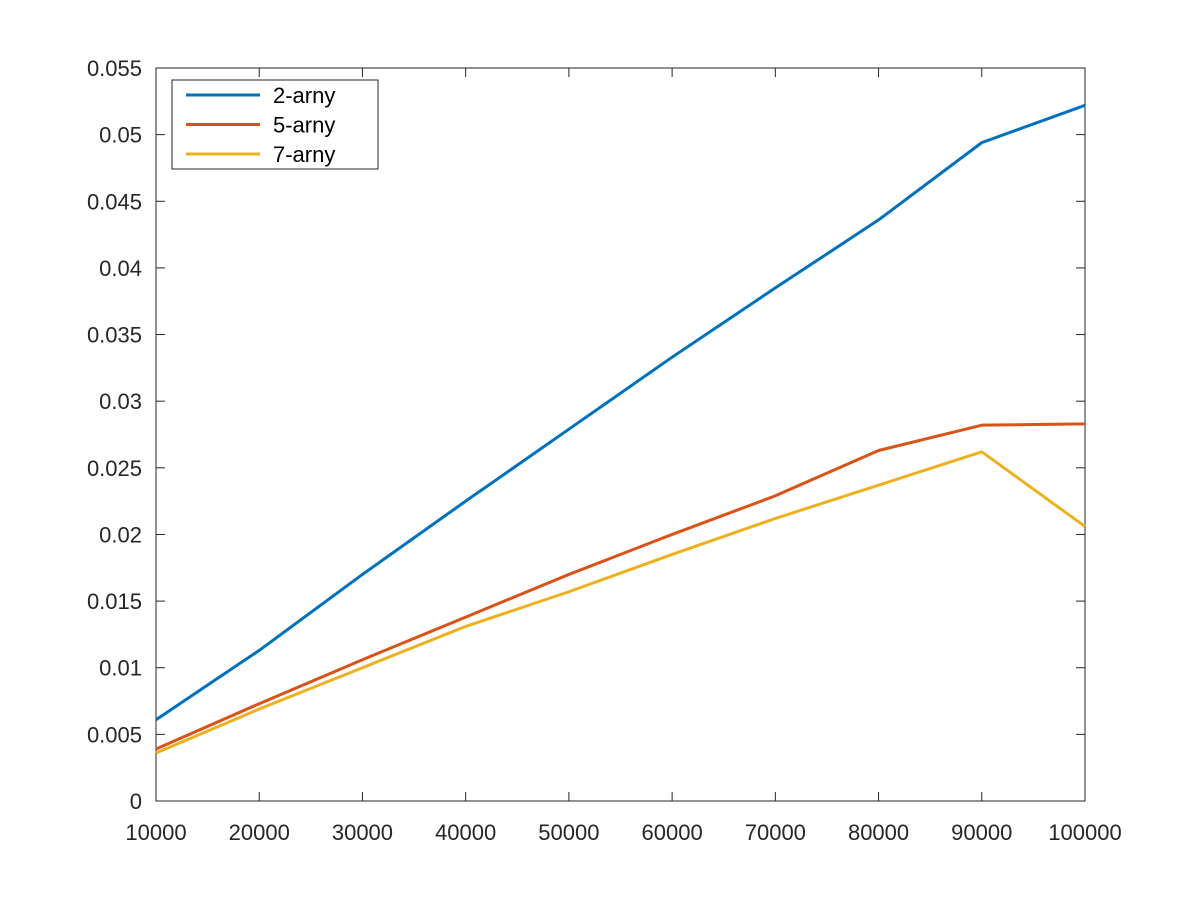 This screenshot has width=1200, height=900. I want to click on x-tick-label: 40000, so click(465, 832).